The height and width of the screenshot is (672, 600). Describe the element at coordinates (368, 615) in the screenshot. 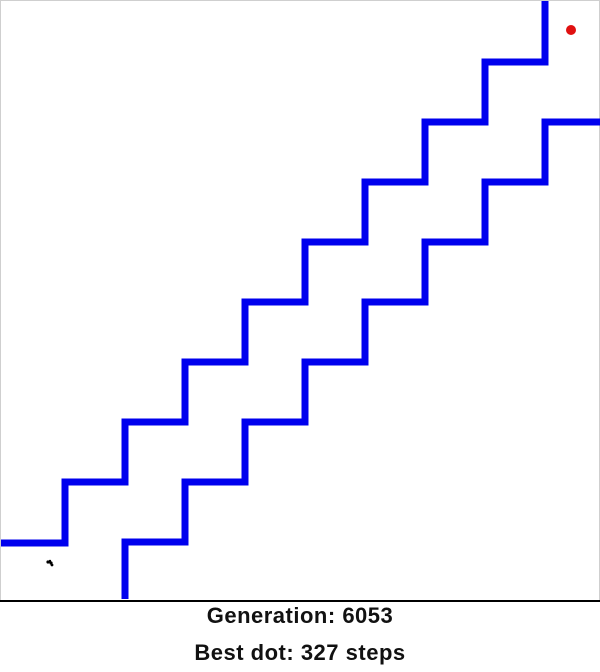

I see `generation-value: 6053` at that location.